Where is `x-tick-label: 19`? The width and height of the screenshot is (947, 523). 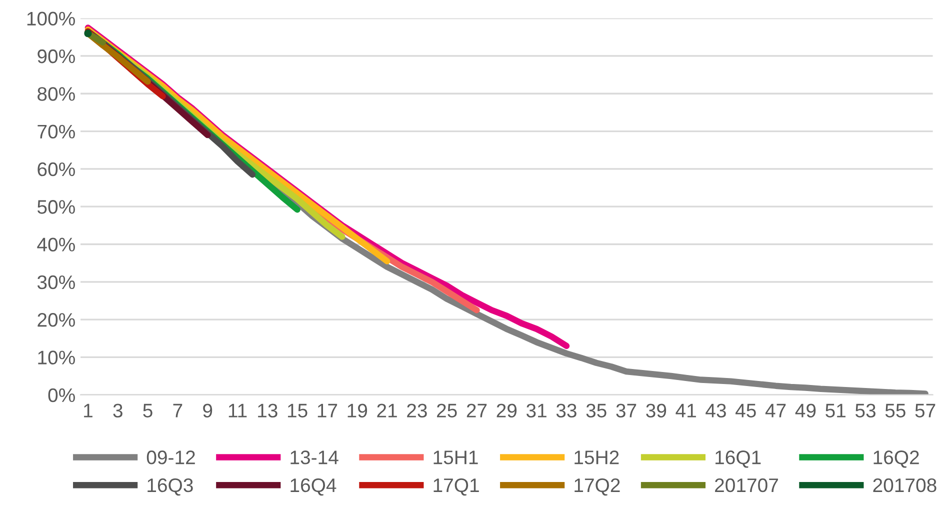 x-tick-label: 19 is located at coordinates (358, 411).